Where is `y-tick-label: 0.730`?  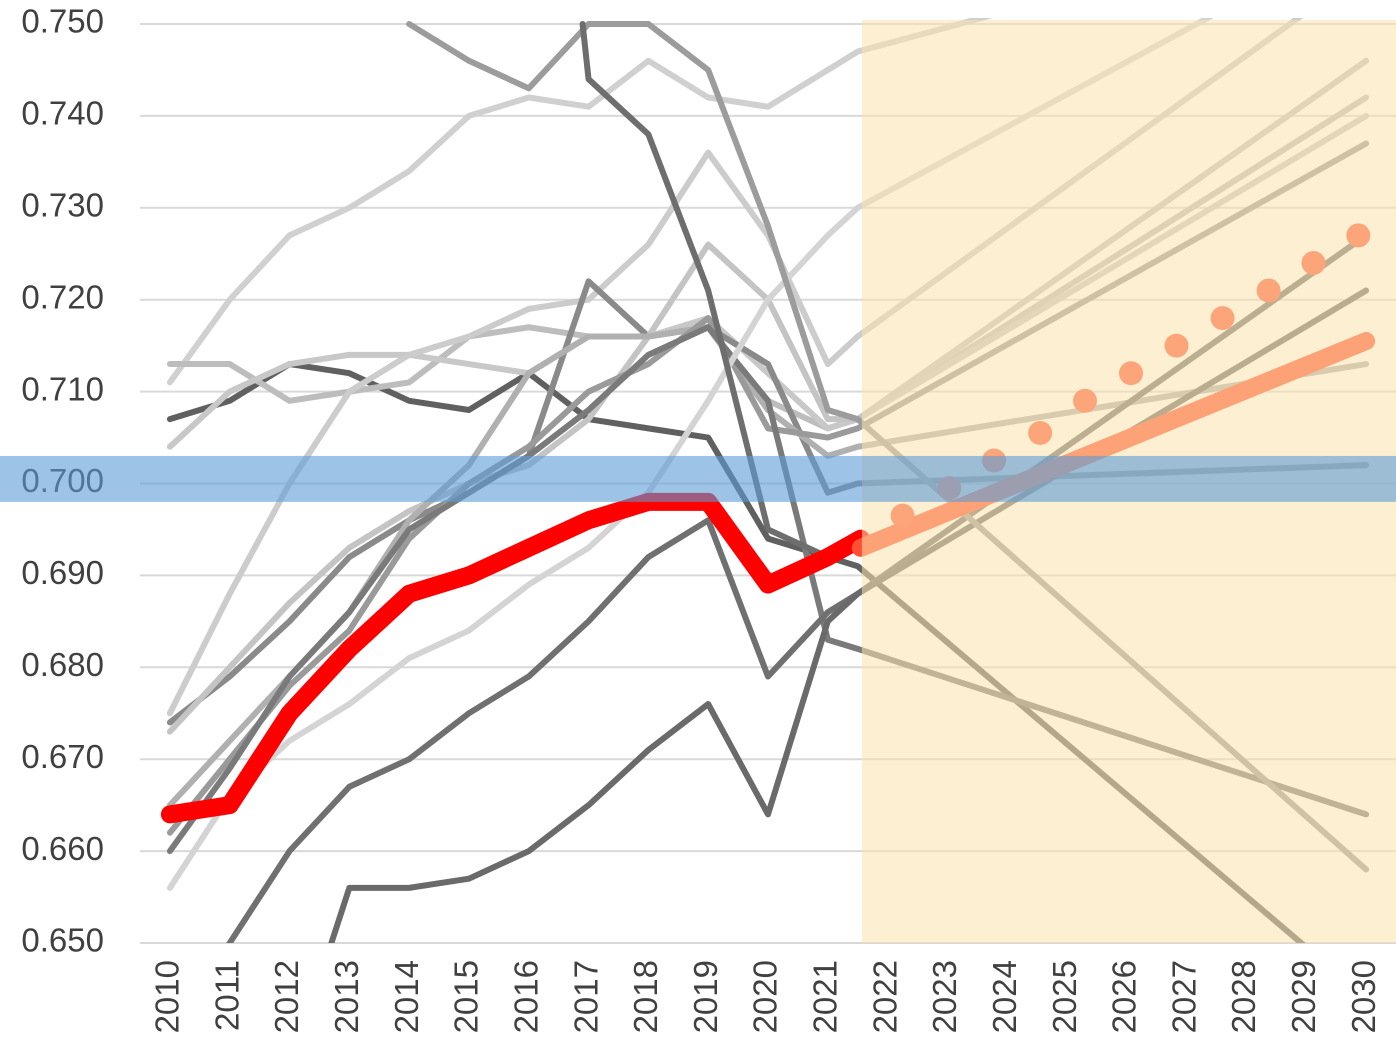 y-tick-label: 0.730 is located at coordinates (62, 205).